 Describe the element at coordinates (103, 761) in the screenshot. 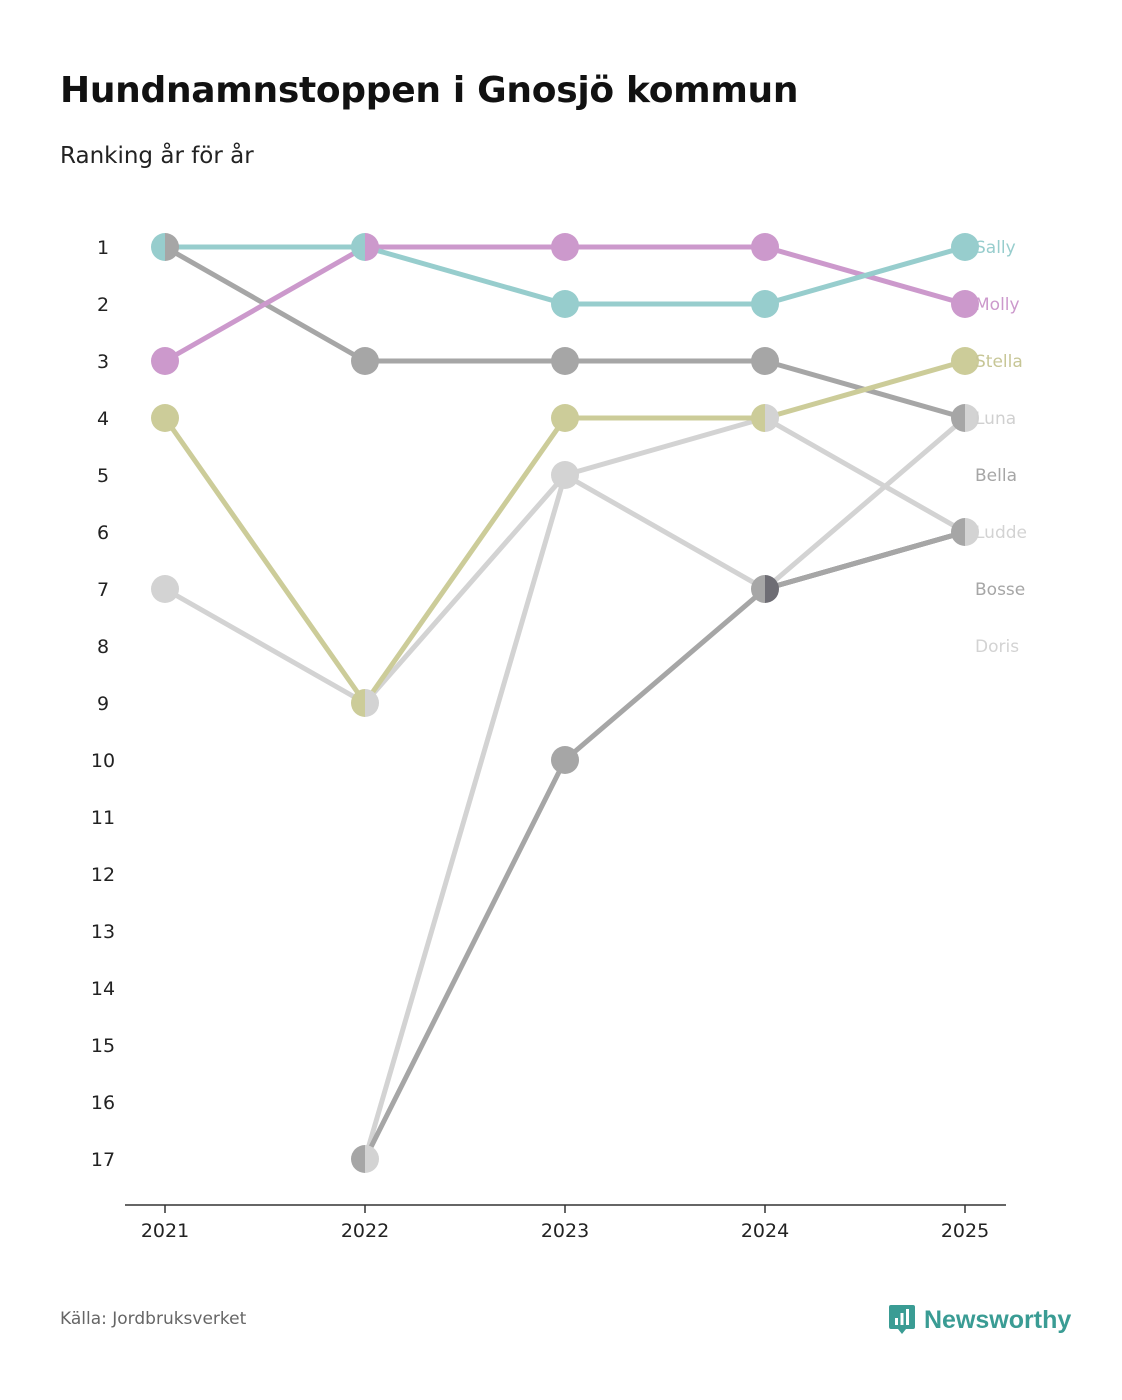

I see `y-tick-label-10: 10` at that location.